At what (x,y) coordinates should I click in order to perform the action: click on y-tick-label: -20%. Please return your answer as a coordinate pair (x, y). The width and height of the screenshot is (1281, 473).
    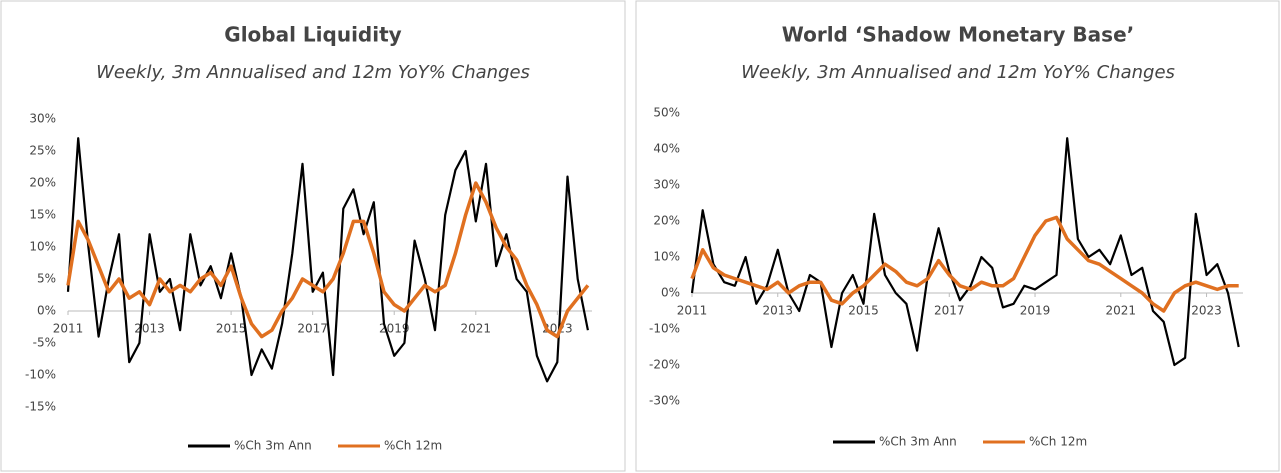
    Looking at the image, I should click on (664, 365).